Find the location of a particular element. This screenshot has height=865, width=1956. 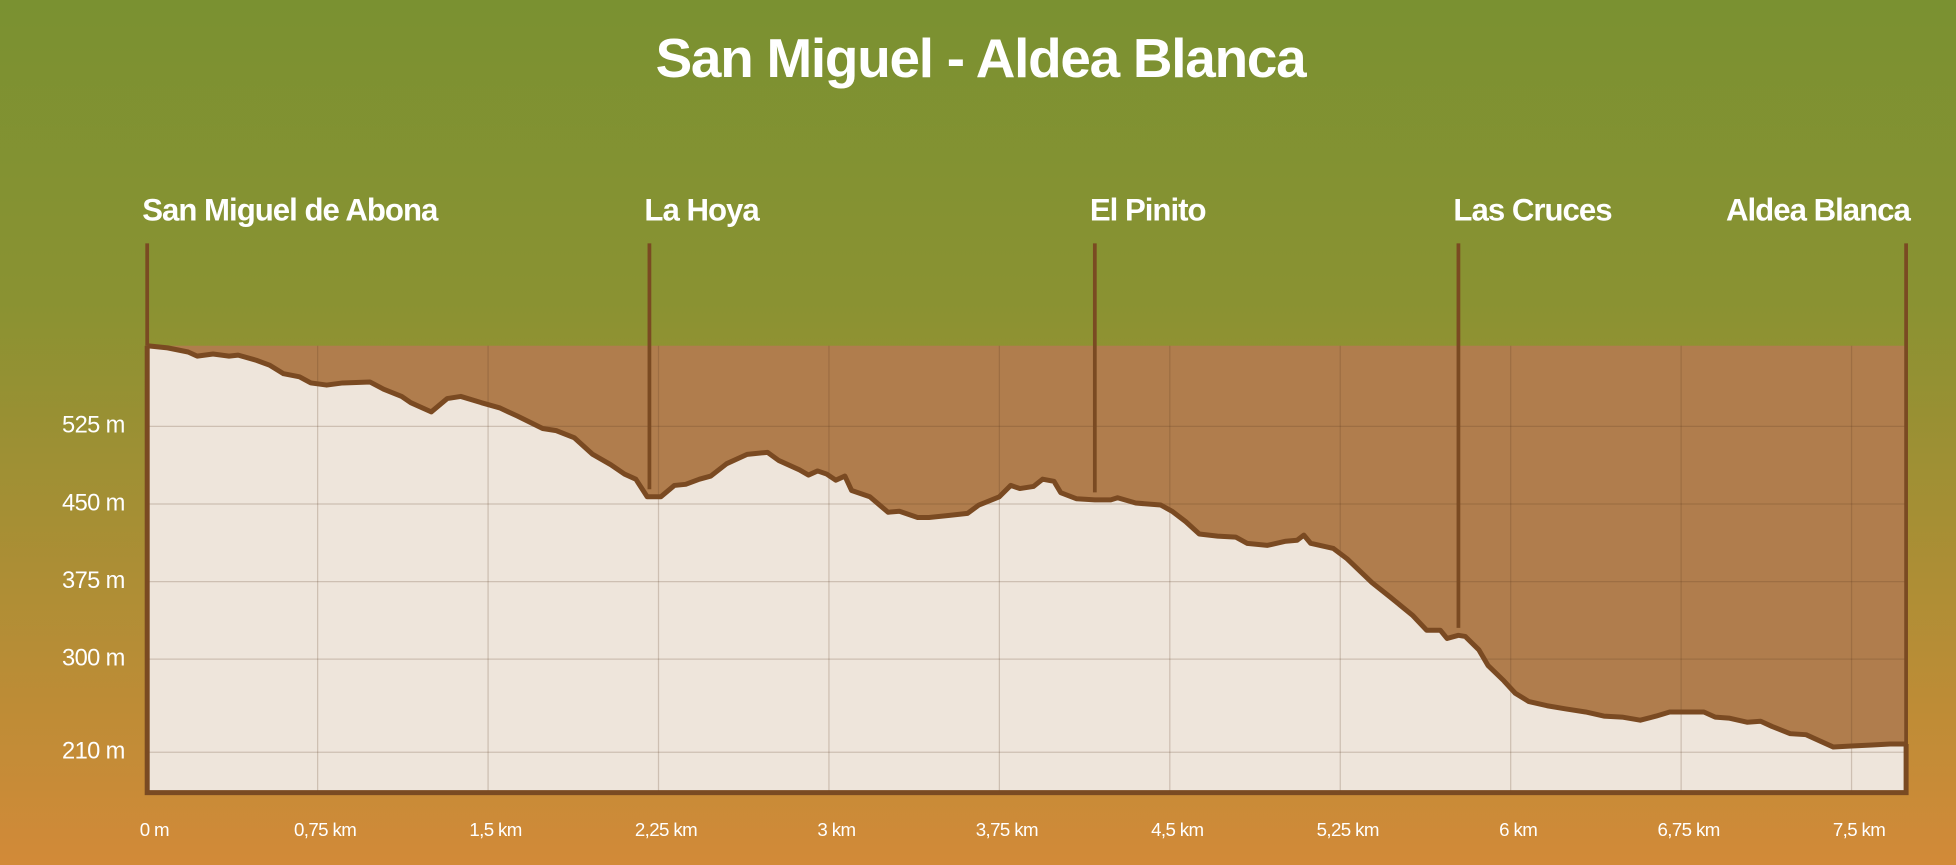

y-tick-label: 450 m is located at coordinates (93, 503).